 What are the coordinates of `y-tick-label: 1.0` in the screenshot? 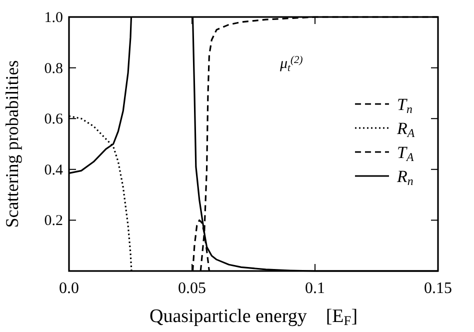 It's located at (53, 18).